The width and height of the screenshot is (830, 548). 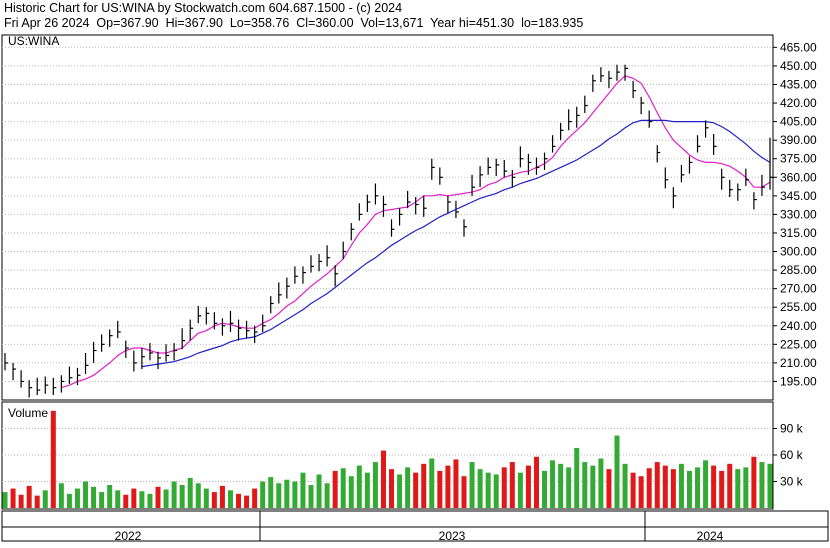 What do you see at coordinates (798, 84) in the screenshot?
I see `y-tick-label: 435.00` at bounding box center [798, 84].